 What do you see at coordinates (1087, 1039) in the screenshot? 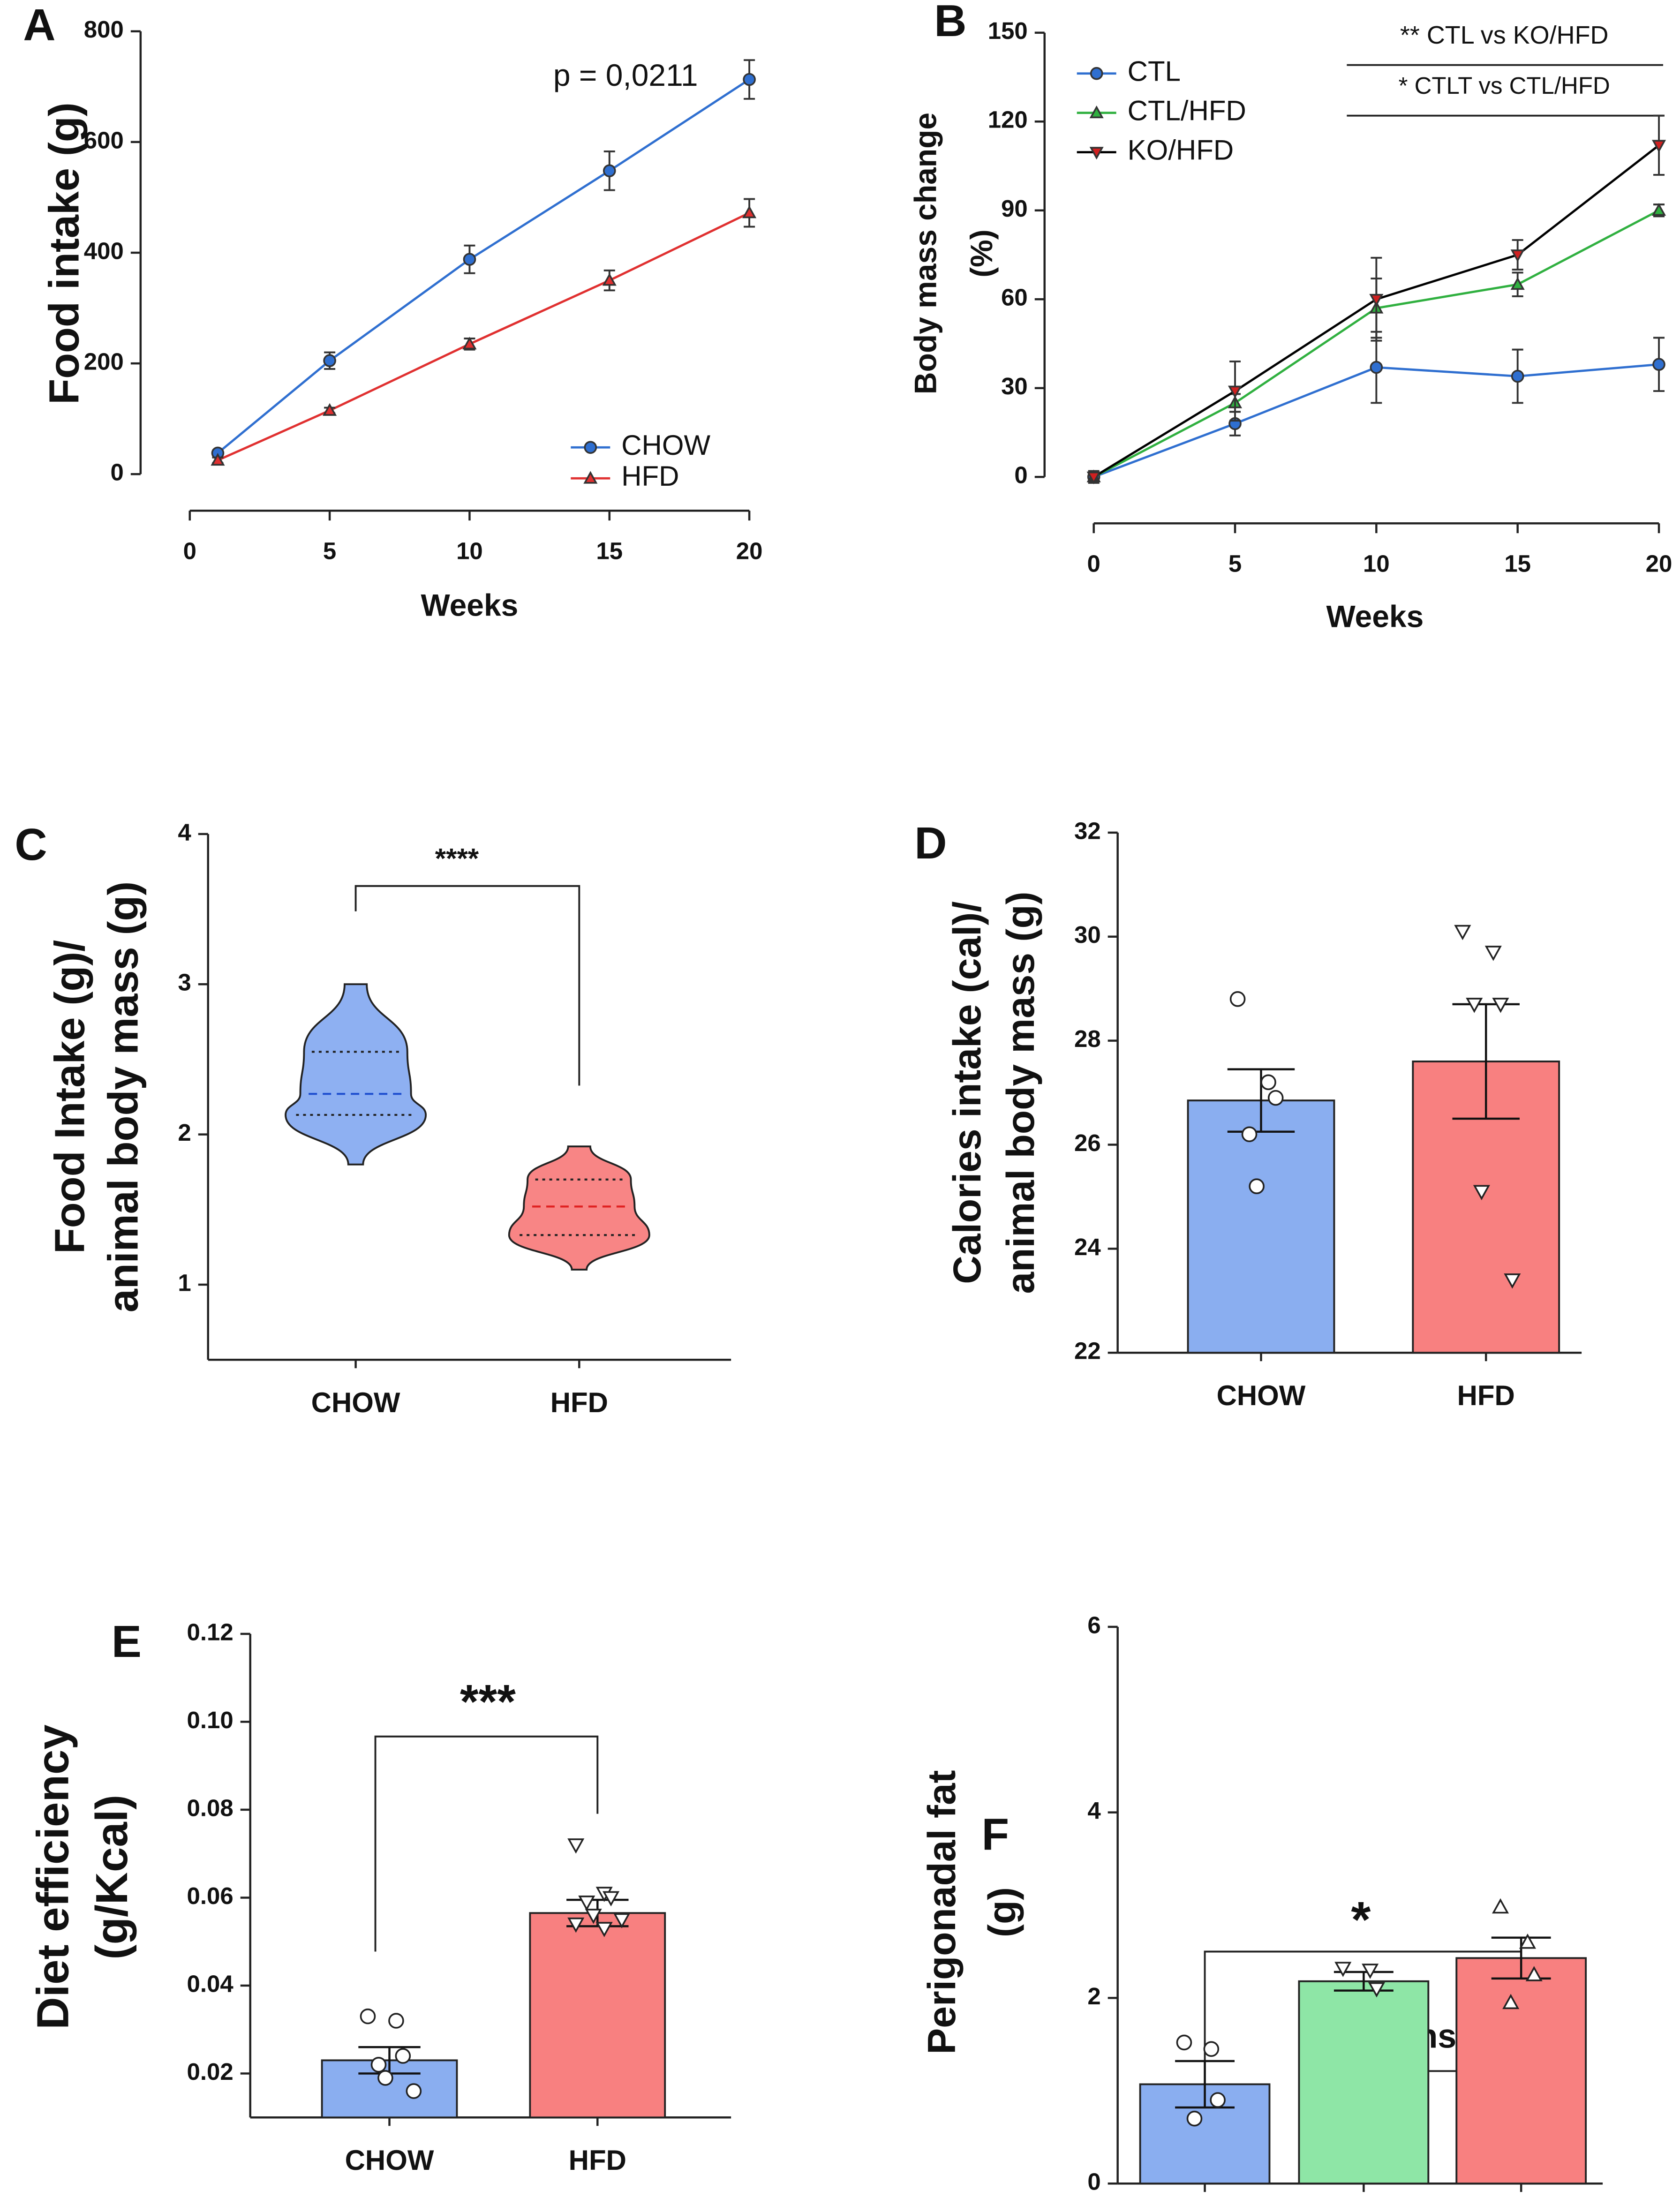
I see `y-tick-label: 28` at bounding box center [1087, 1039].